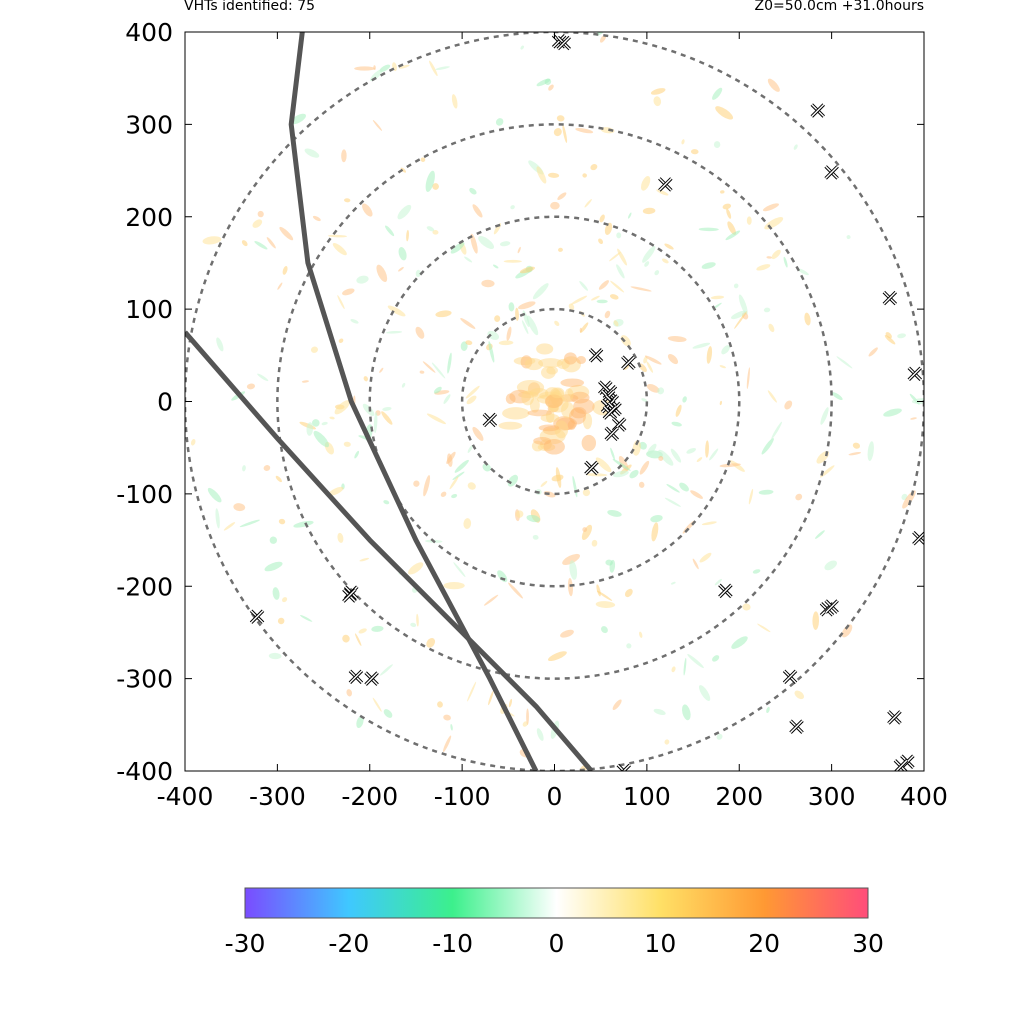 The width and height of the screenshot is (1024, 1024). Describe the element at coordinates (277, 796) in the screenshot. I see `x-tick-label: -300` at that location.